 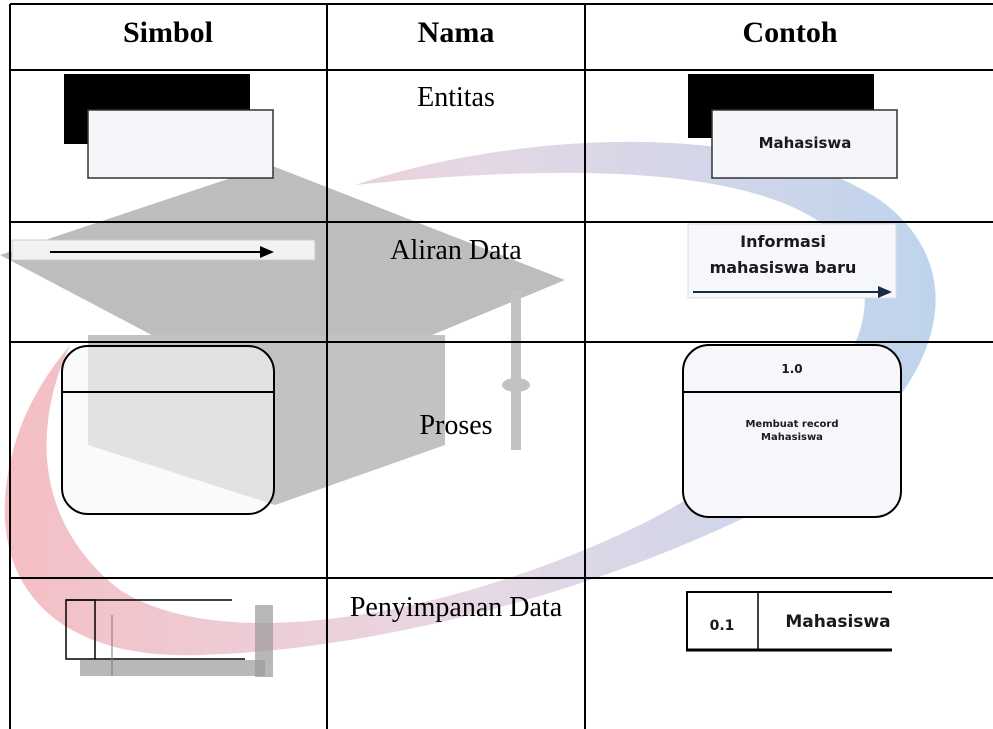 What do you see at coordinates (792, 431) in the screenshot?
I see `process-example` at bounding box center [792, 431].